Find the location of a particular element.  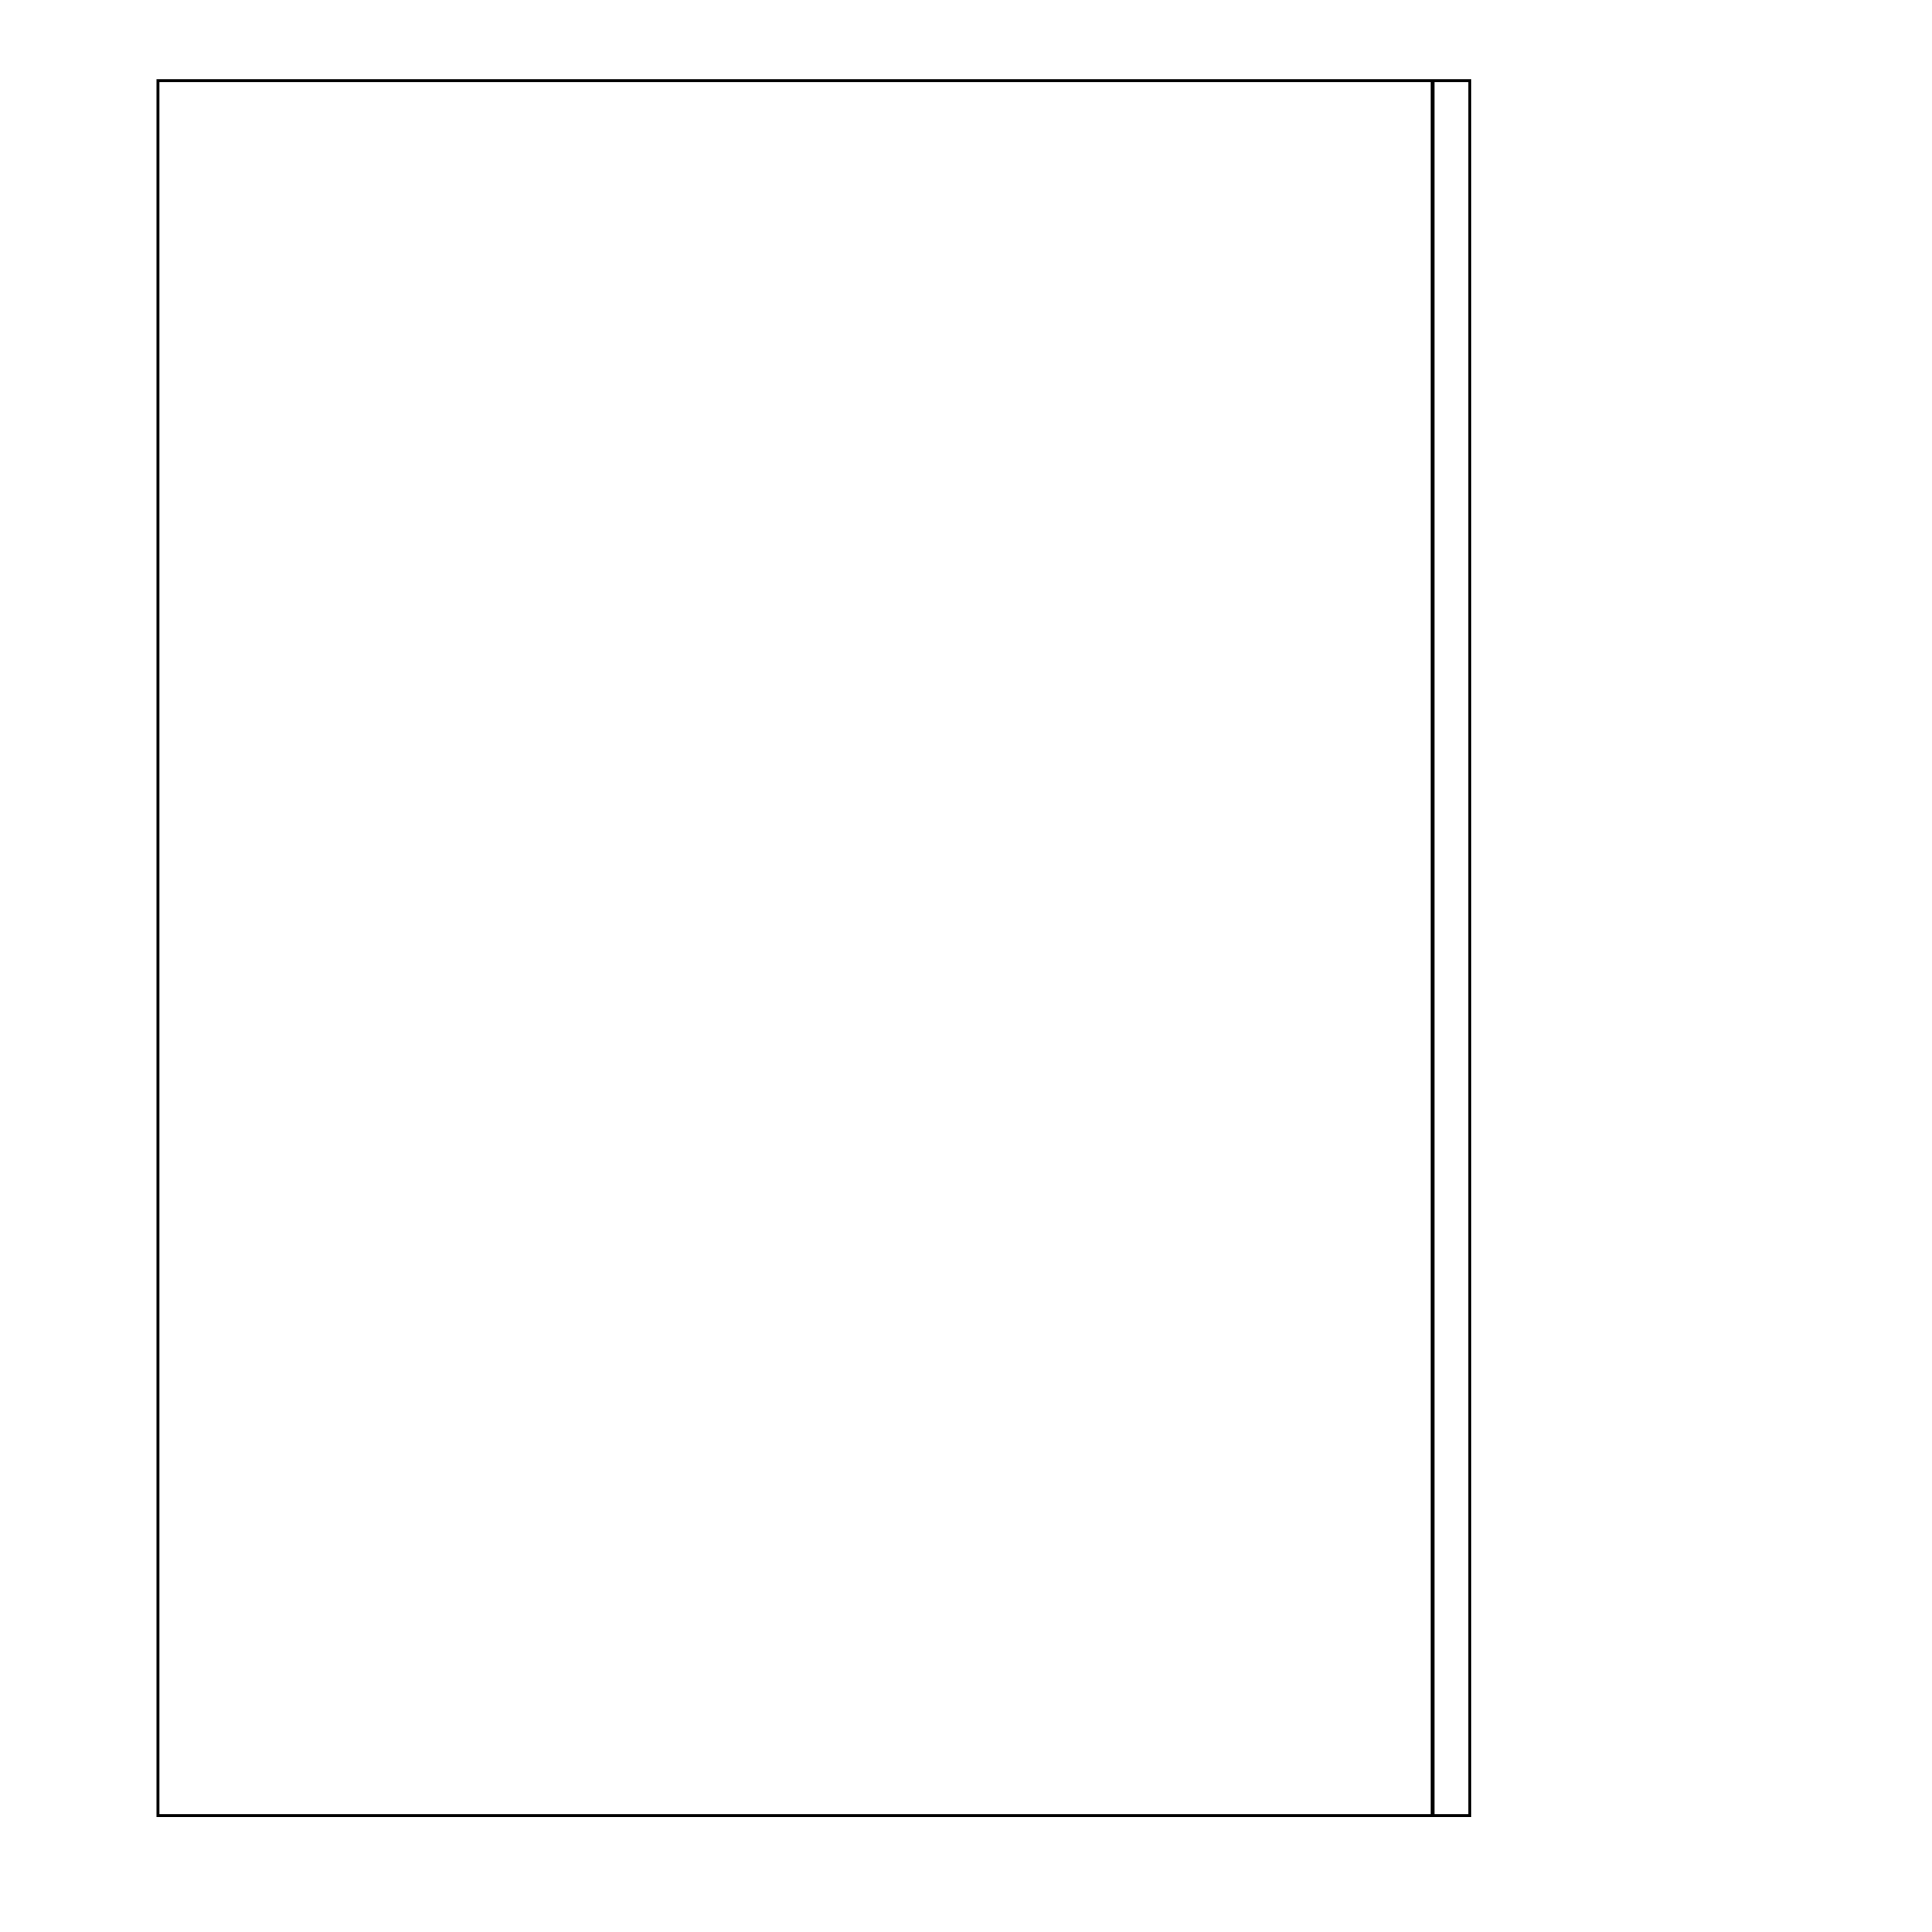

colorbar is located at coordinates (1451, 948).